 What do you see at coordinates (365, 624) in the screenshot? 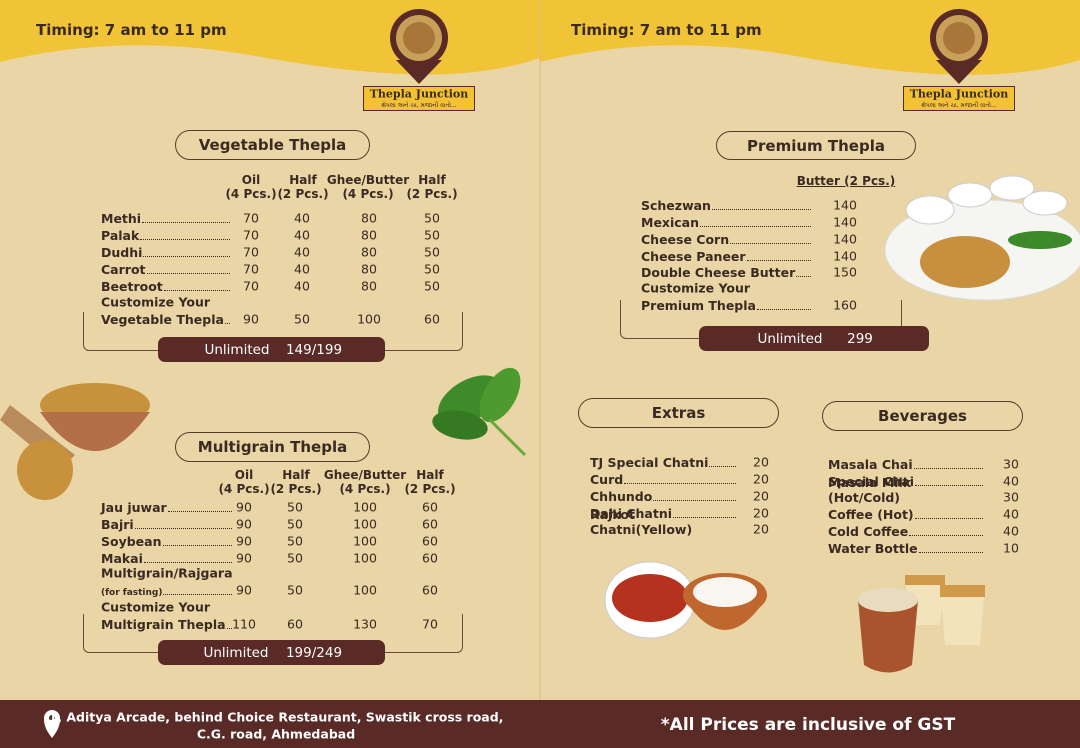
I see `price: 130` at bounding box center [365, 624].